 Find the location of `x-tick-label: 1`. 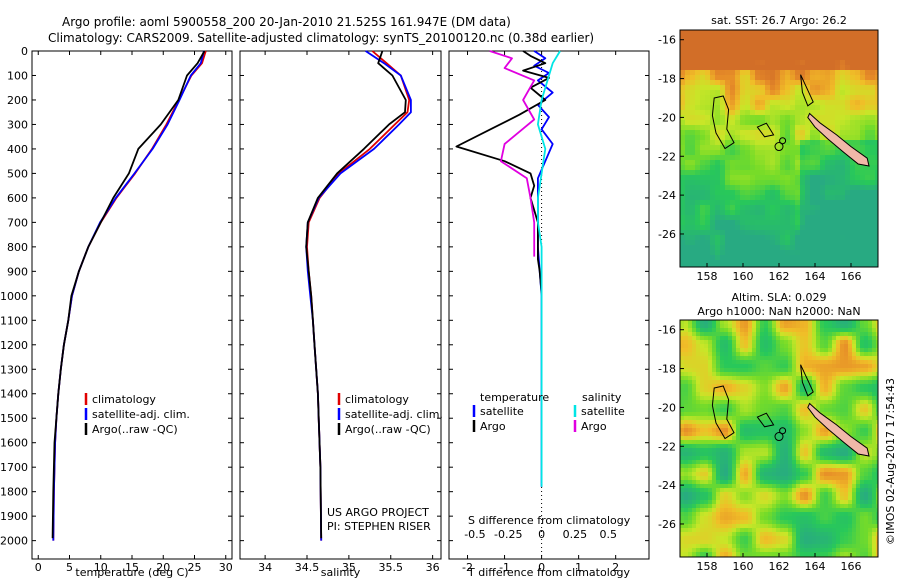

x-tick-label: 1 is located at coordinates (578, 567).